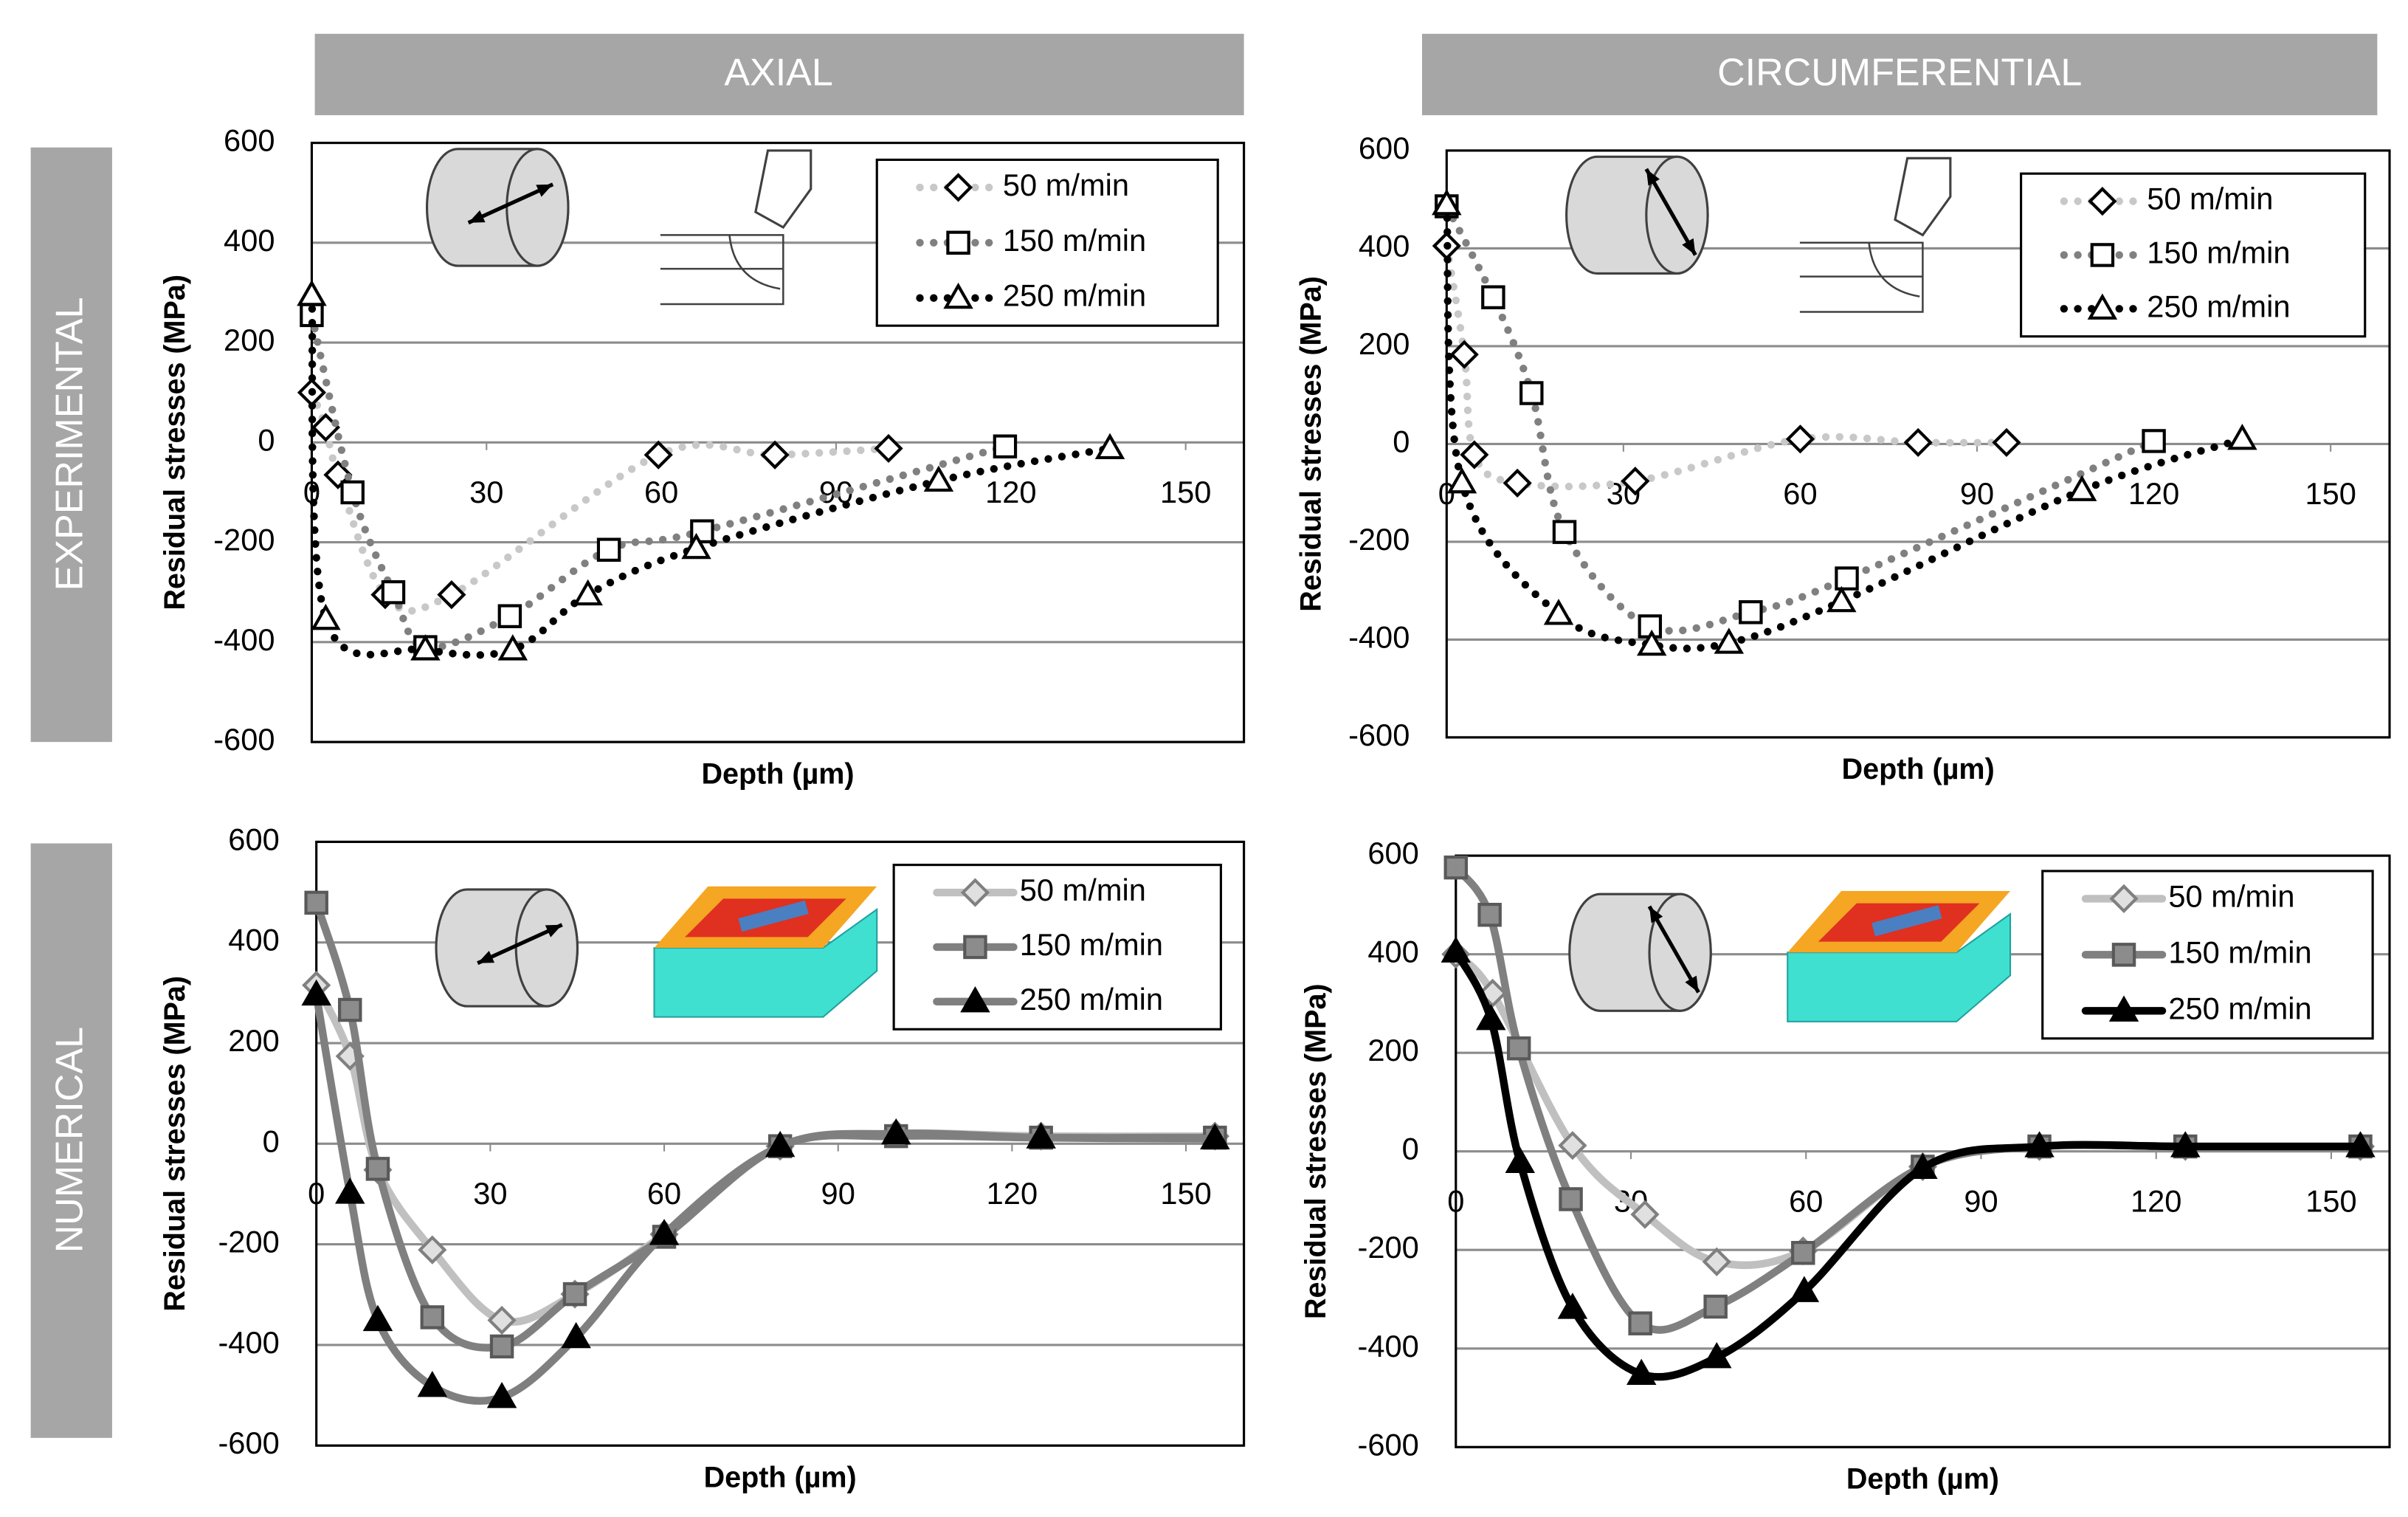 The height and width of the screenshot is (1517, 2408). What do you see at coordinates (70, 444) in the screenshot?
I see `row-header: EXPERIMENTAL` at bounding box center [70, 444].